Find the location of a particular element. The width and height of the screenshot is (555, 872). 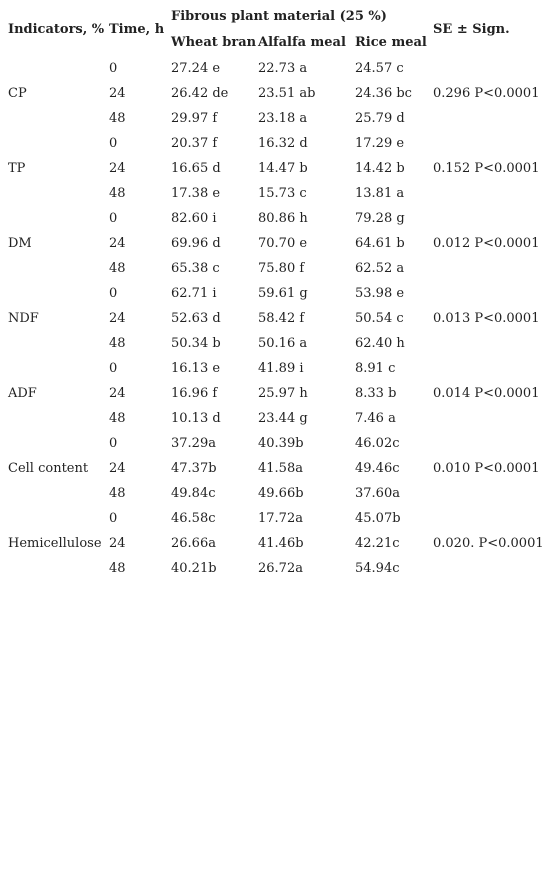

cell-se-sign: 0.010 P<0.0001 is located at coordinates (486, 468).